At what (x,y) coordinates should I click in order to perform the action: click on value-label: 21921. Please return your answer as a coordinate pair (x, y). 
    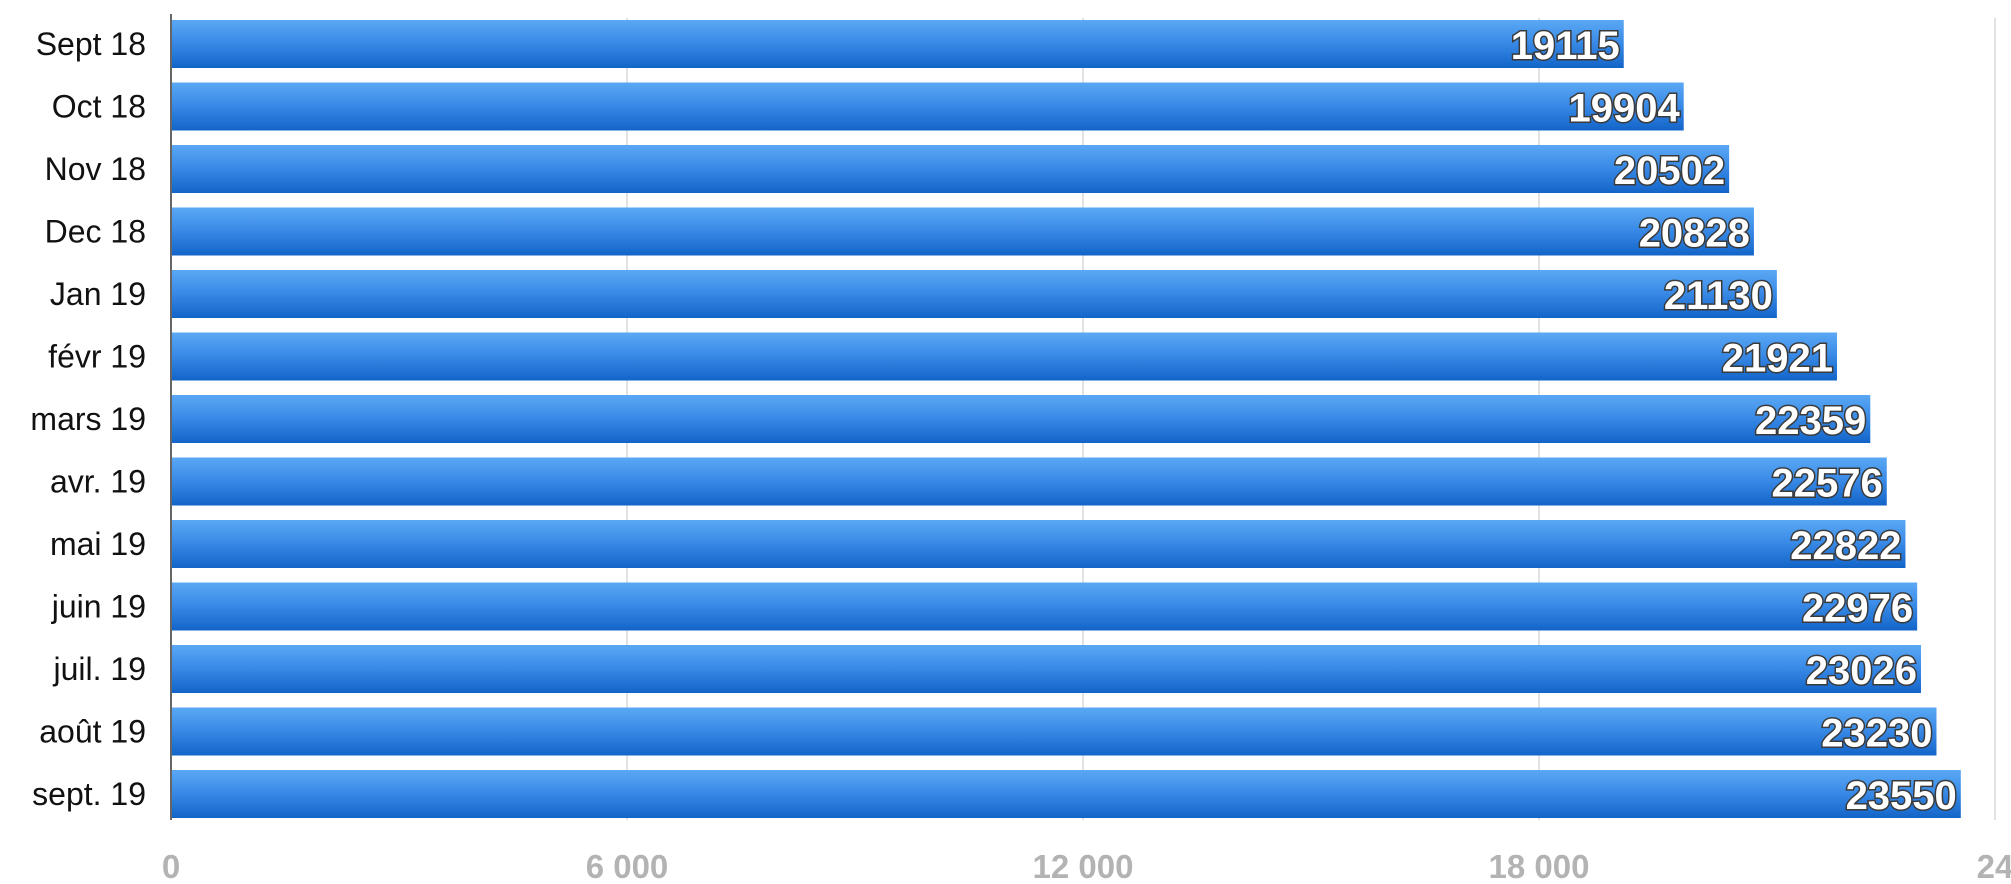
    Looking at the image, I should click on (1777, 359).